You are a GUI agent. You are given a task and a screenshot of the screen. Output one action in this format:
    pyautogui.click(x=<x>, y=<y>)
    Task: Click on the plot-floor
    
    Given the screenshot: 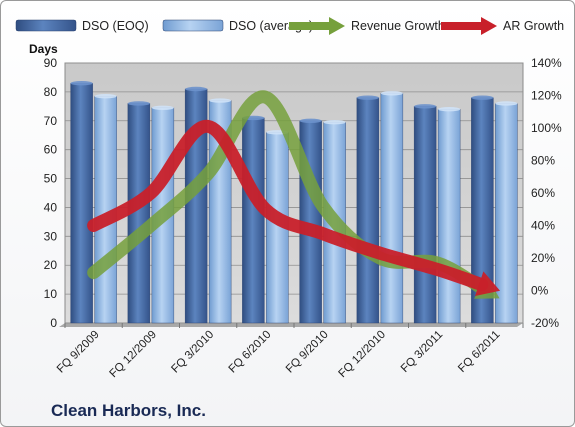 What is the action you would take?
    pyautogui.click(x=291, y=325)
    